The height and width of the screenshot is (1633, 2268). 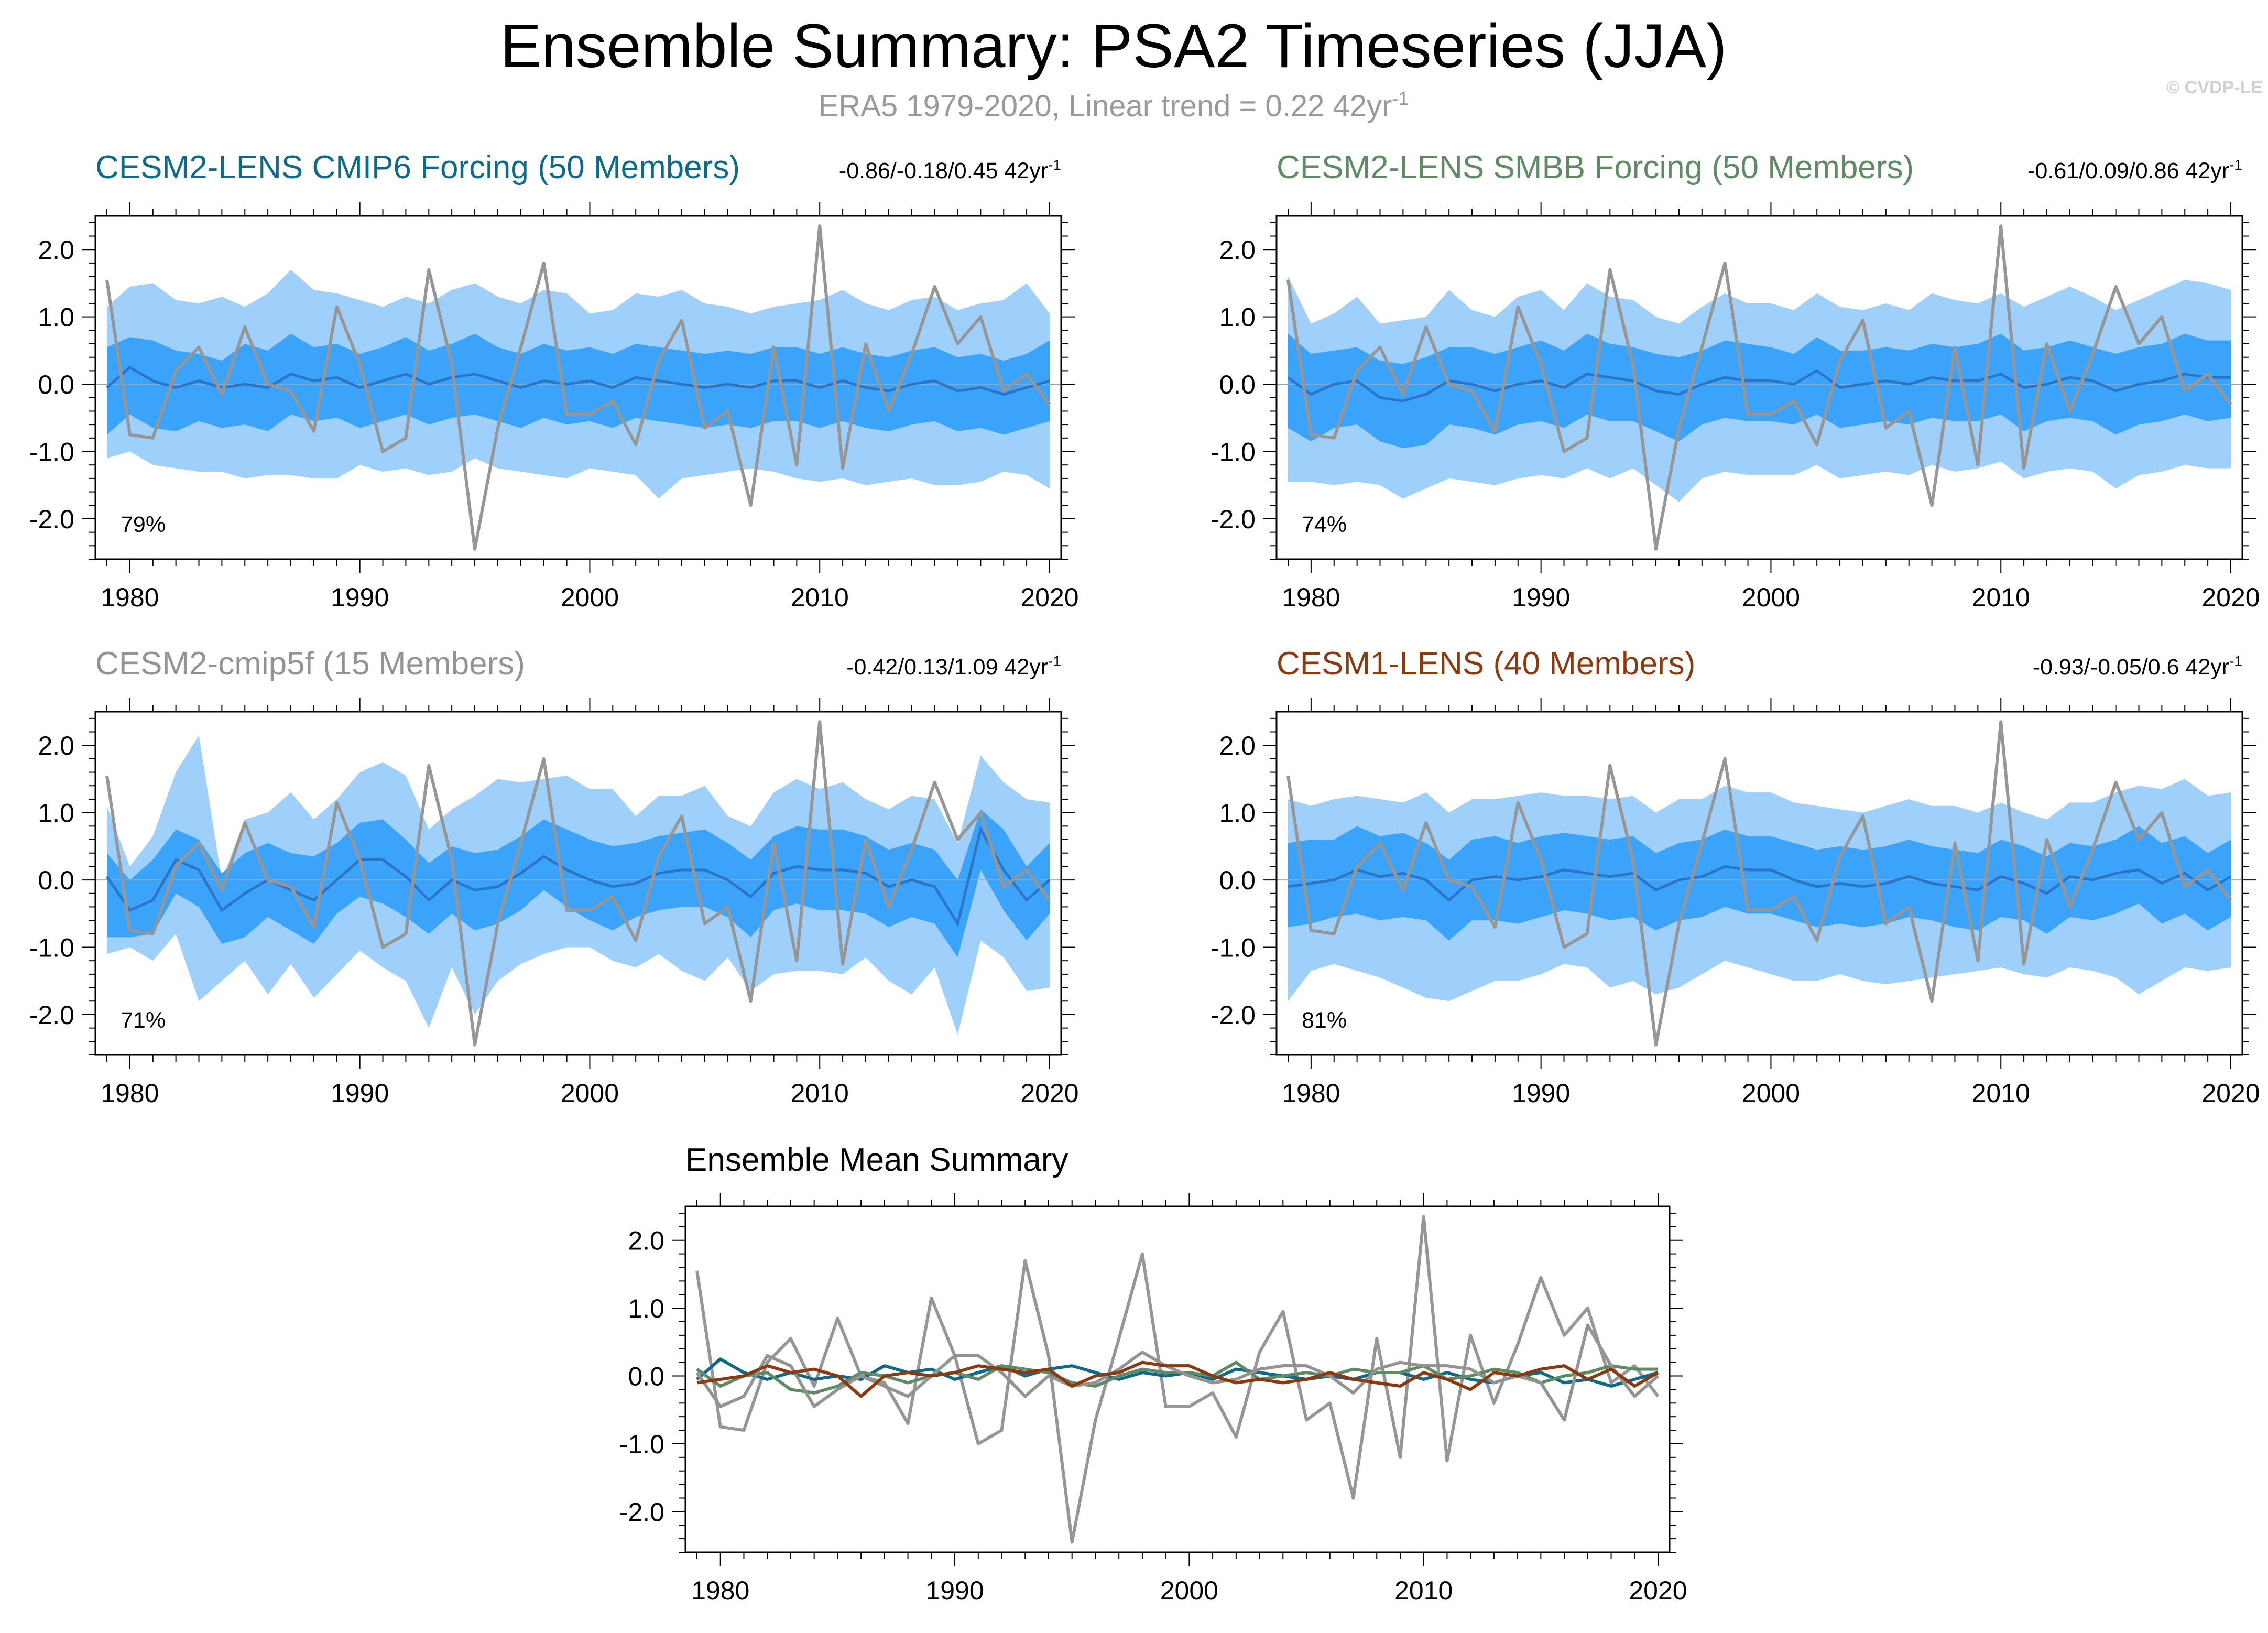 I want to click on panel-trend: -0.42/0.13/1.09 42yr-1, so click(x=953, y=666).